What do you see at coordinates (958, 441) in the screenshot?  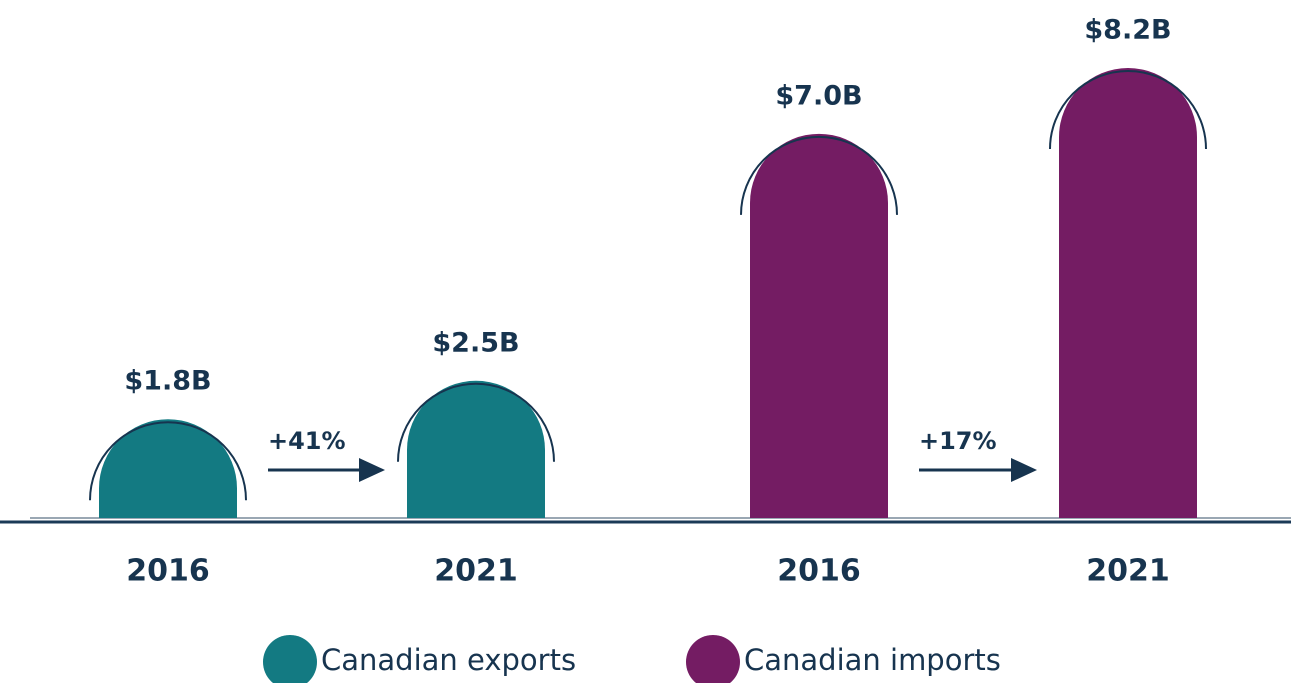 I see `annotation: +17%` at bounding box center [958, 441].